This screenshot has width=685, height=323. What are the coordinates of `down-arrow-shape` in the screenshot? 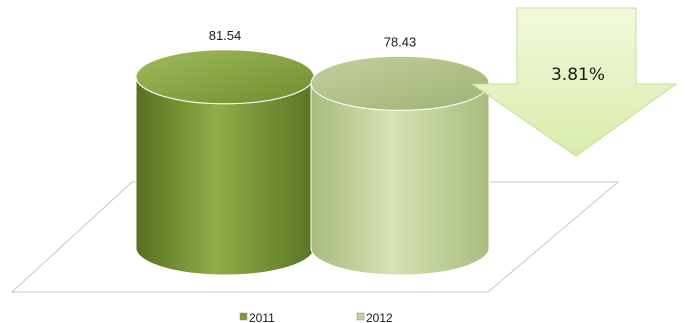 It's located at (574, 82).